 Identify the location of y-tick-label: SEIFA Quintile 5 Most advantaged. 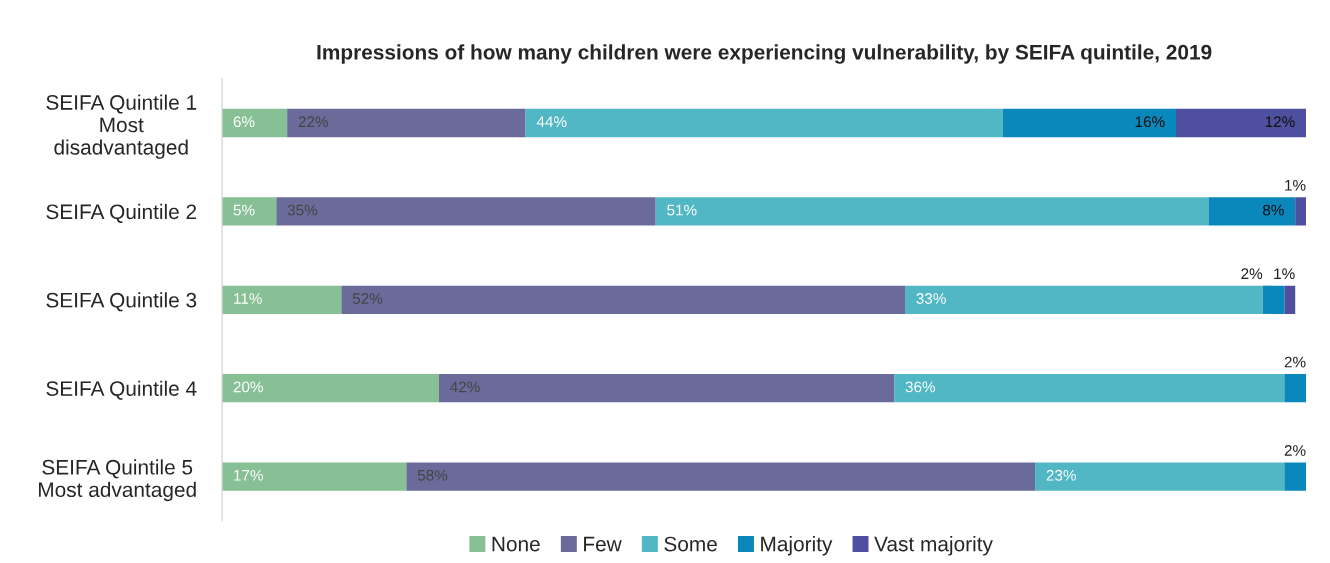
(117, 480).